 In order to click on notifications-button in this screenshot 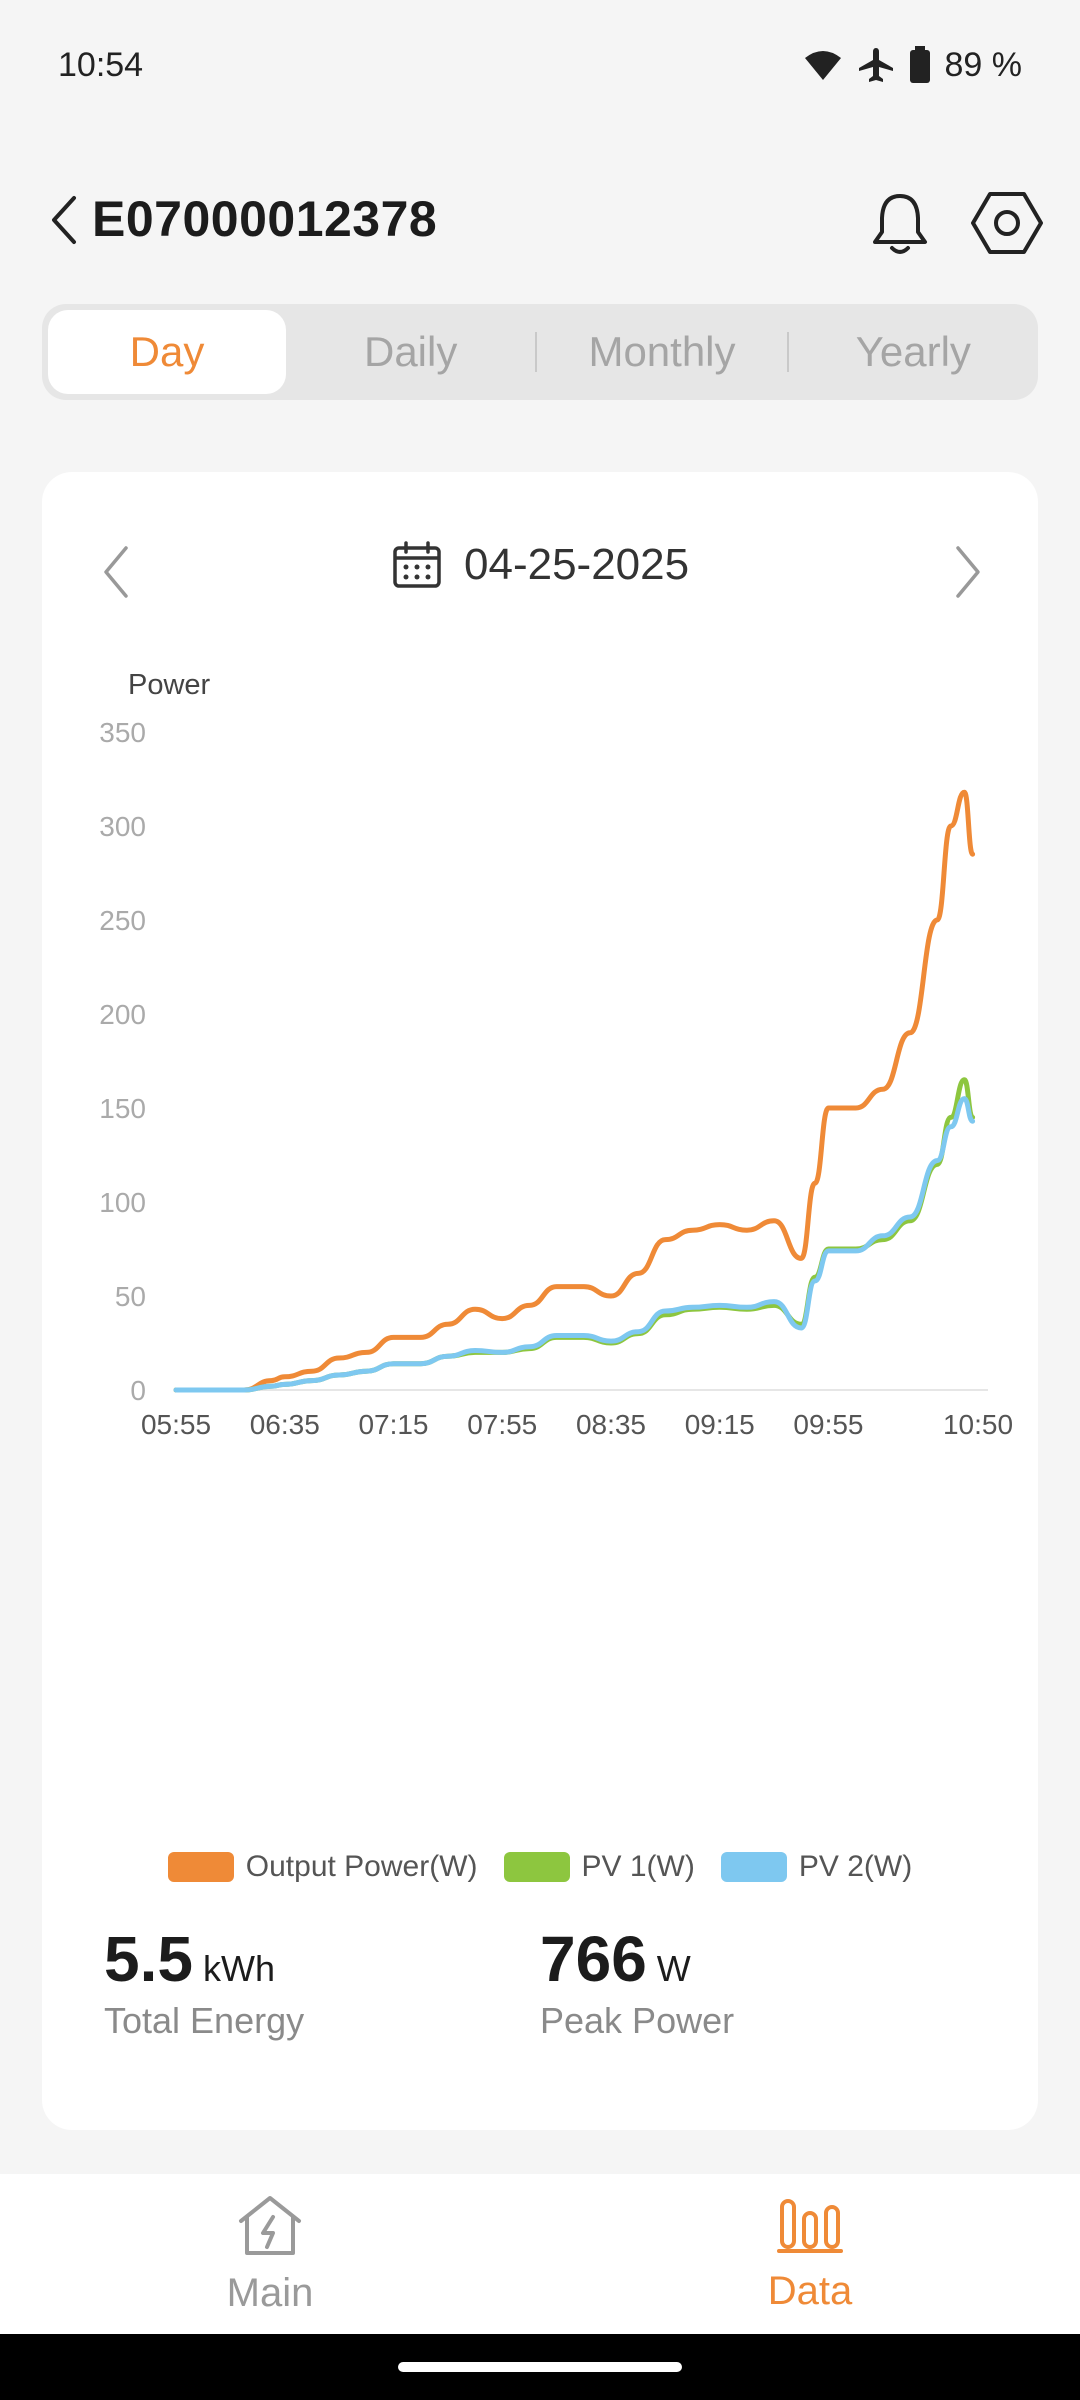, I will do `click(900, 223)`.